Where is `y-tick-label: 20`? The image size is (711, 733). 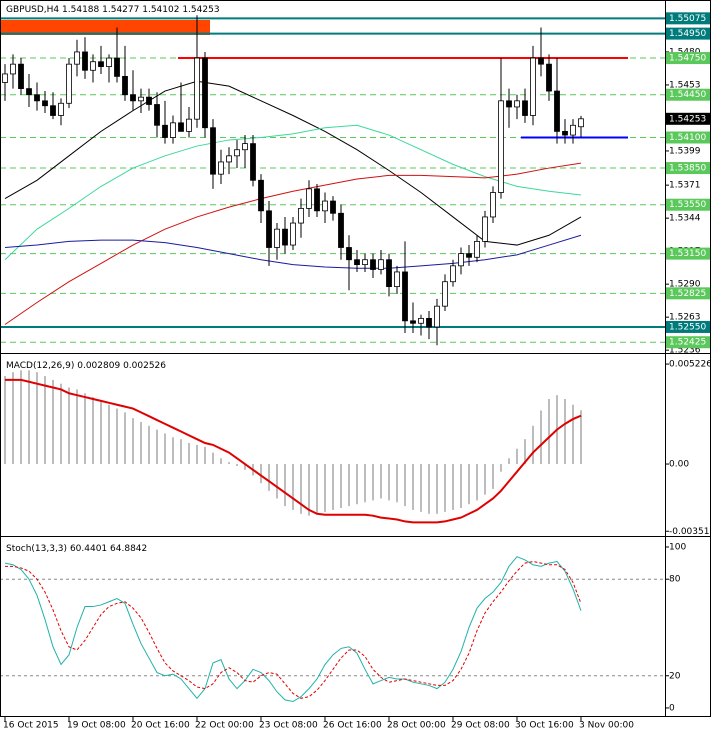 y-tick-label: 20 is located at coordinates (675, 676).